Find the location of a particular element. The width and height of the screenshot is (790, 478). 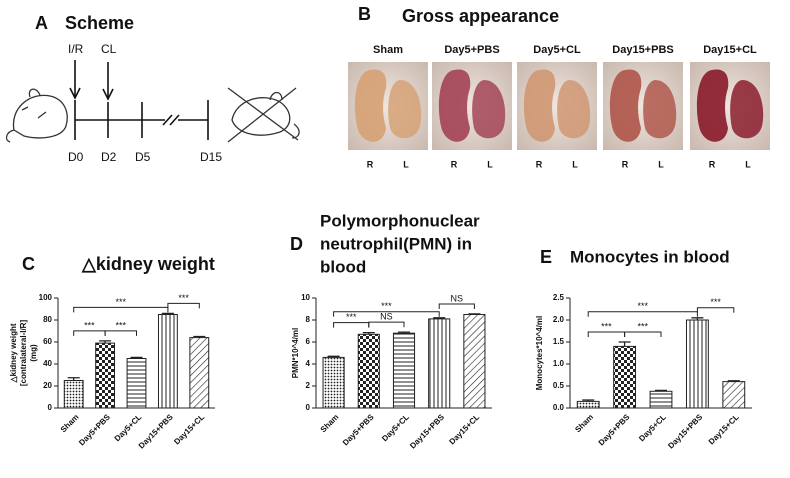

y-tick-label: 60 is located at coordinates (47, 341).